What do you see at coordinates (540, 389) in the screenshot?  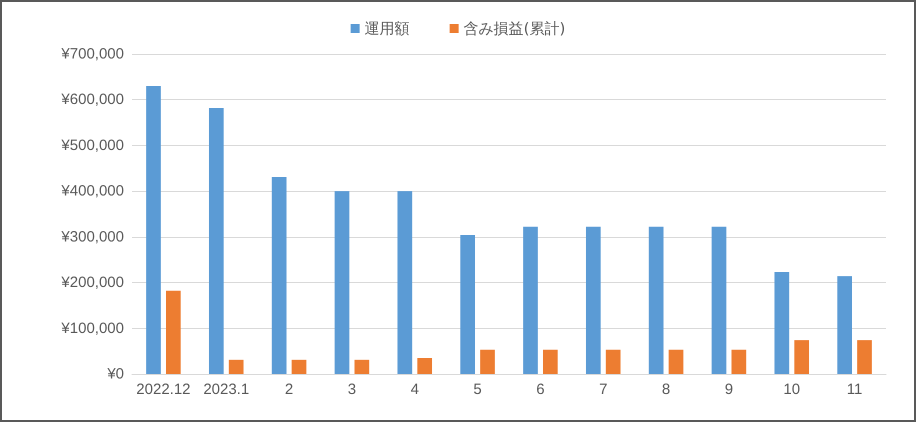 I see `x-tick-label: 6` at bounding box center [540, 389].